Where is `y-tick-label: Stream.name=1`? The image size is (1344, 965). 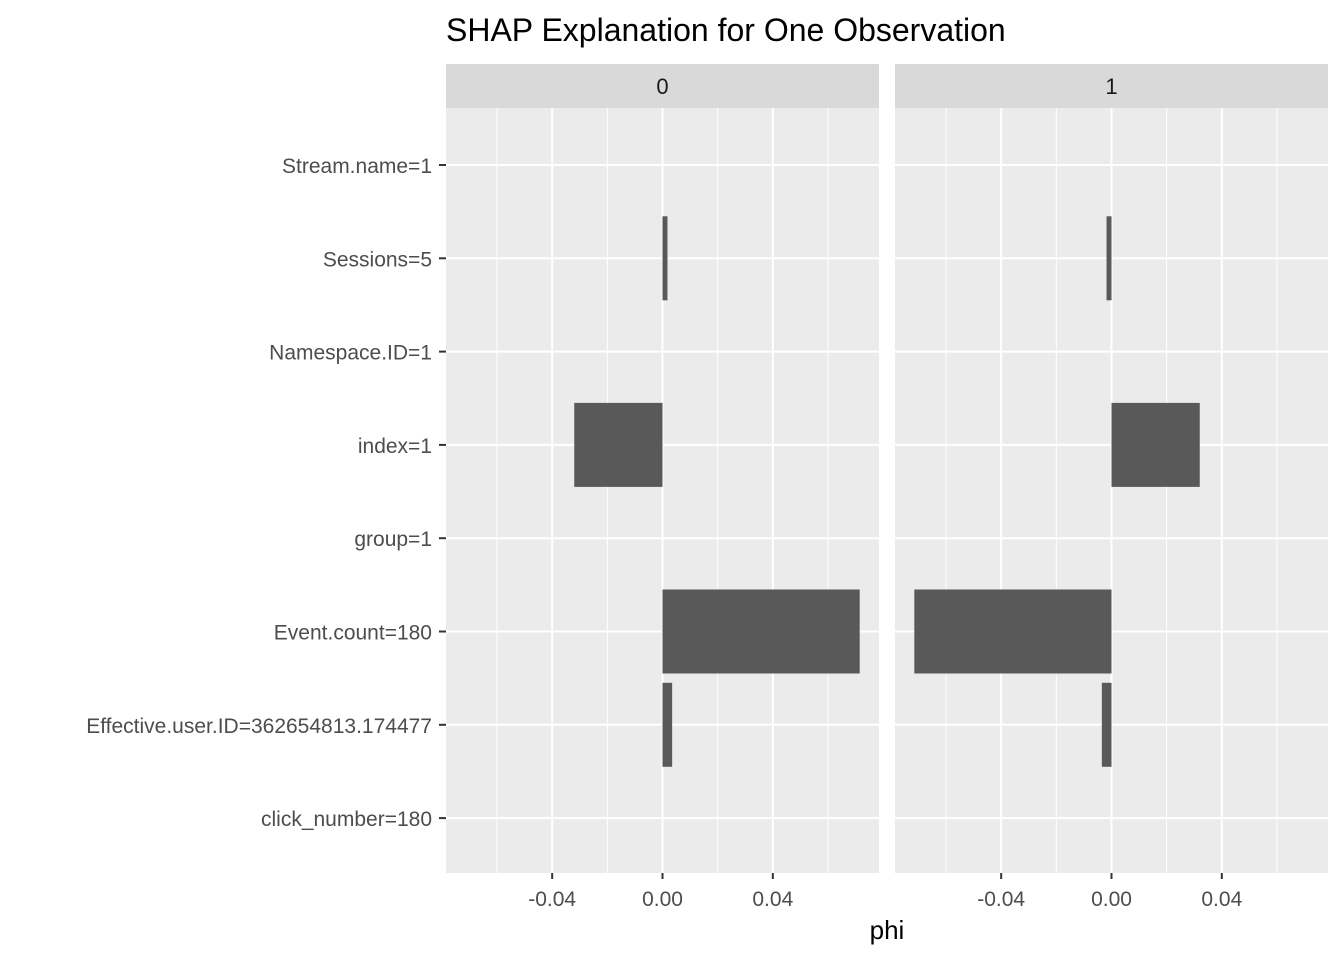
y-tick-label: Stream.name=1 is located at coordinates (357, 166).